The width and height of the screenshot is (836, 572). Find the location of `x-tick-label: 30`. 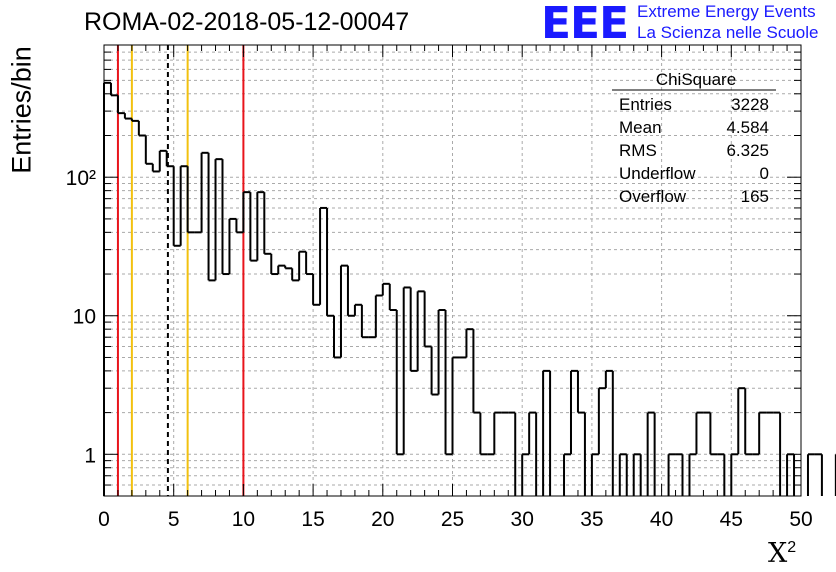

x-tick-label: 30 is located at coordinates (522, 519).